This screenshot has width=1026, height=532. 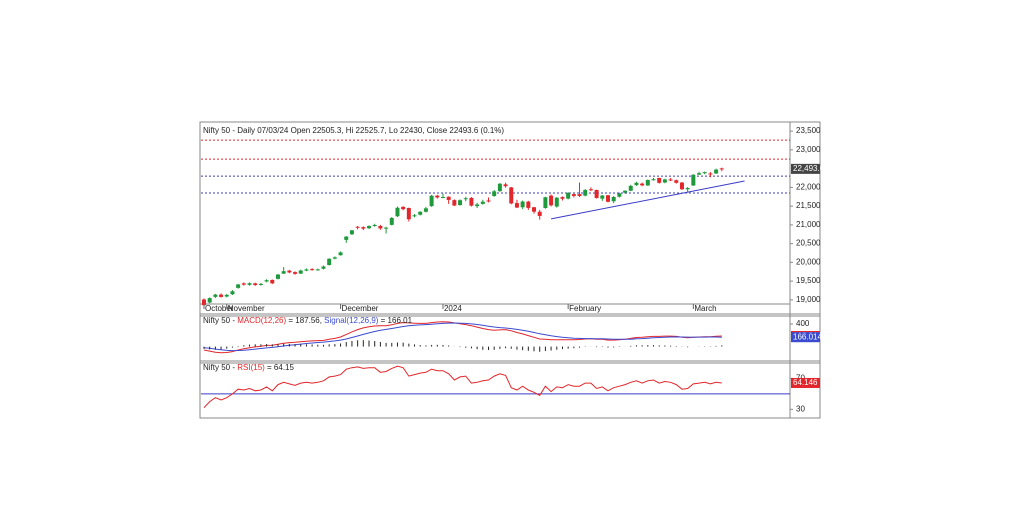 I want to click on legend-text: = 166.01, so click(x=395, y=320).